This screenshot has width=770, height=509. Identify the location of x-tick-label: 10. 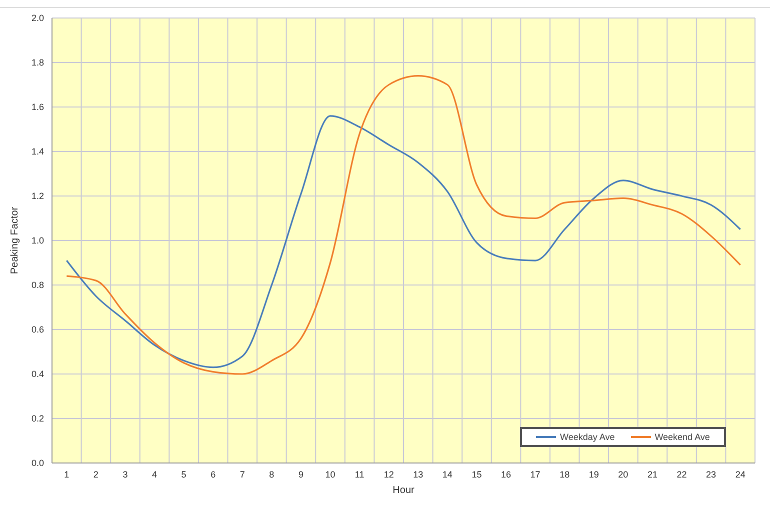
(330, 474).